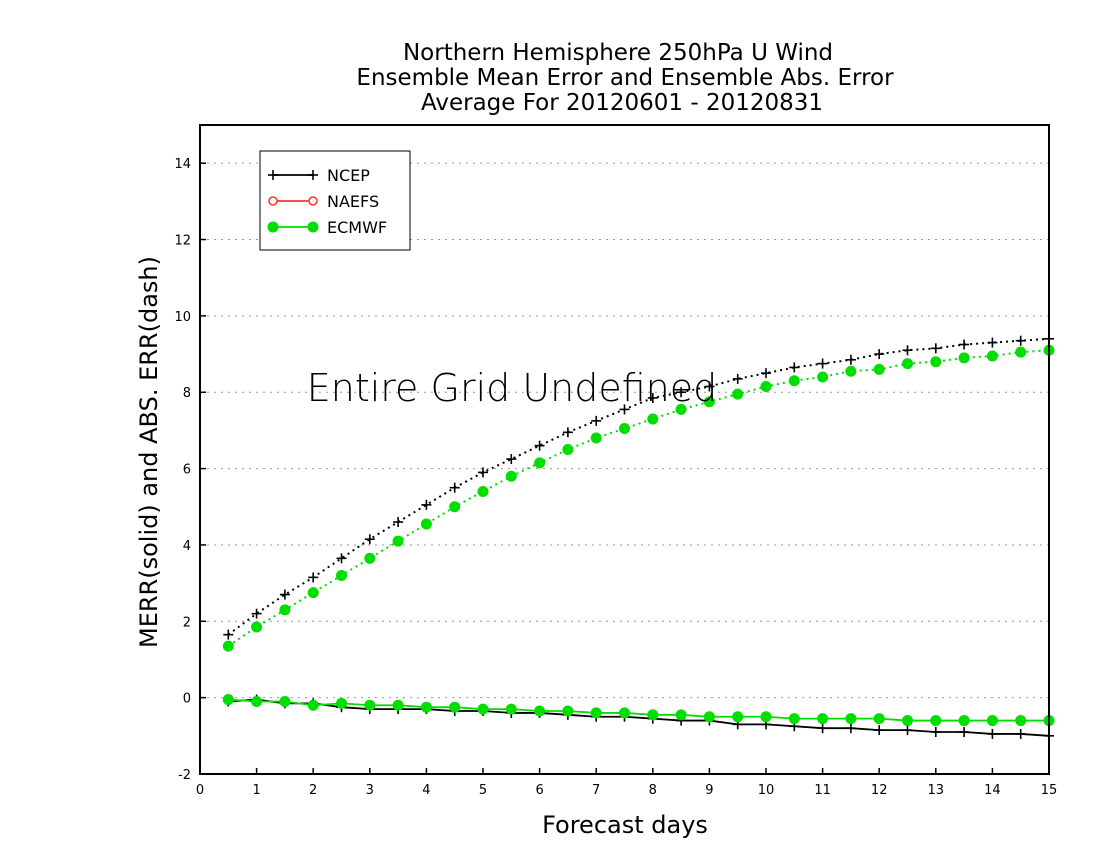 The height and width of the screenshot is (850, 1100). Describe the element at coordinates (182, 317) in the screenshot. I see `y-tick-label: 10` at that location.